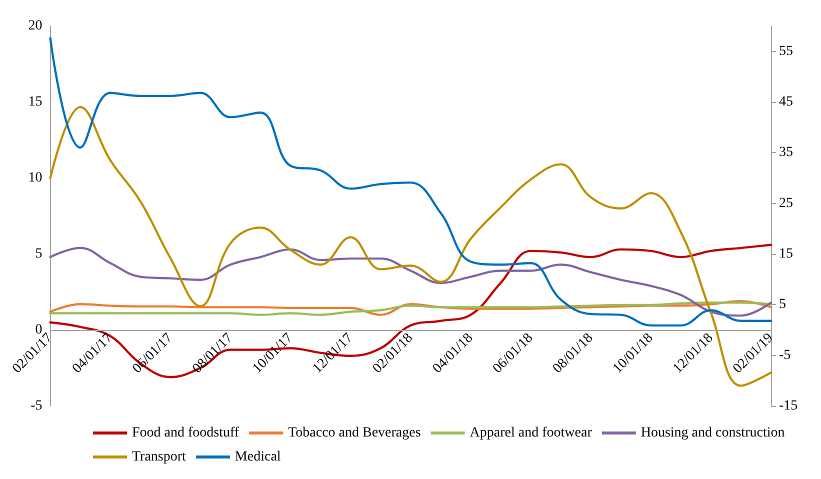 The width and height of the screenshot is (821, 479). I want to click on line-series, so click(410, 281).